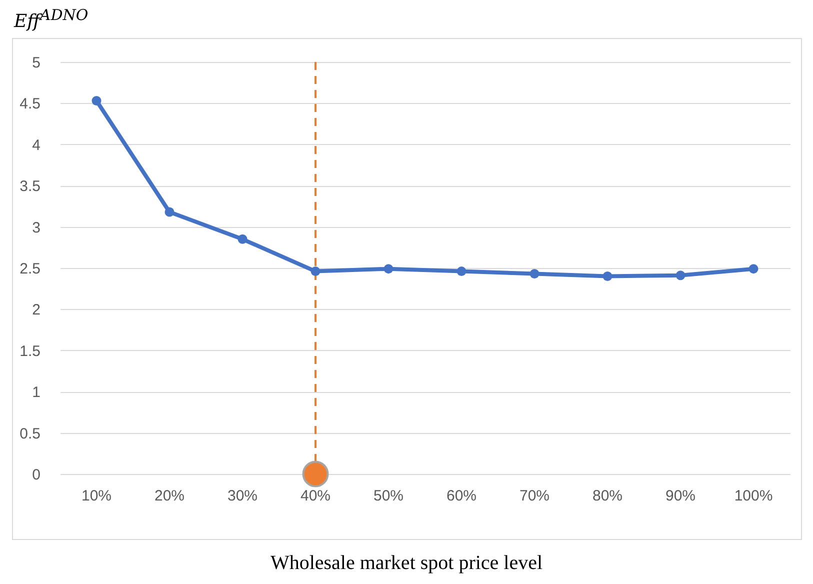 This screenshot has width=813, height=584. What do you see at coordinates (36, 145) in the screenshot?
I see `y-tick-label: 4` at bounding box center [36, 145].